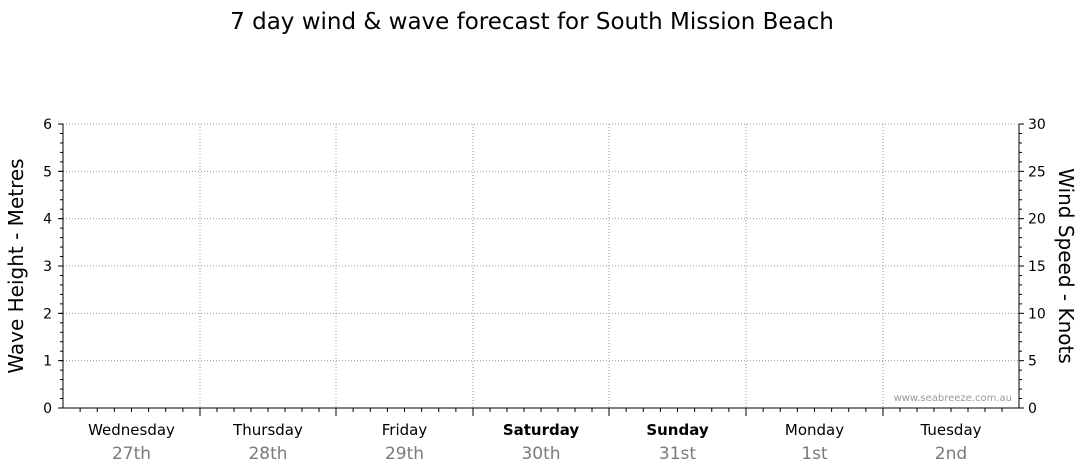 The width and height of the screenshot is (1080, 475). What do you see at coordinates (47, 314) in the screenshot?
I see `left-tick-label: 2` at bounding box center [47, 314].